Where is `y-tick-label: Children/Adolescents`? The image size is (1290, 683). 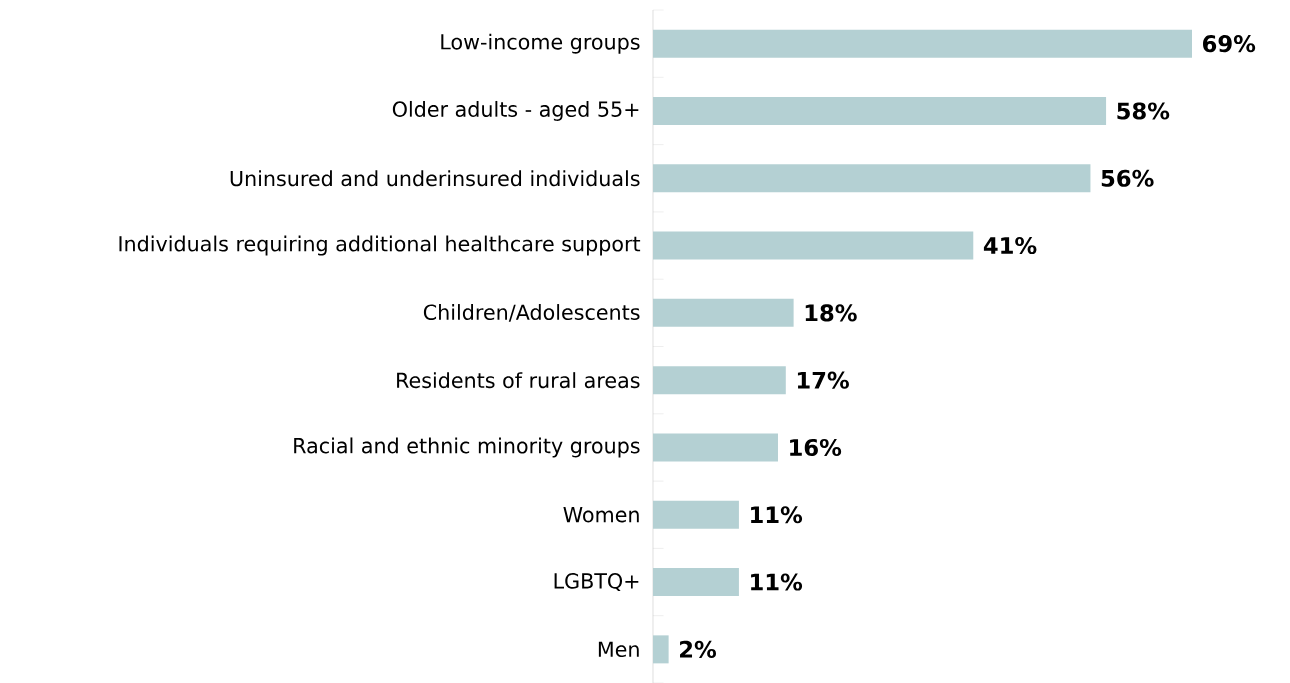
y-tick-label: Children/Adolescents is located at coordinates (531, 313).